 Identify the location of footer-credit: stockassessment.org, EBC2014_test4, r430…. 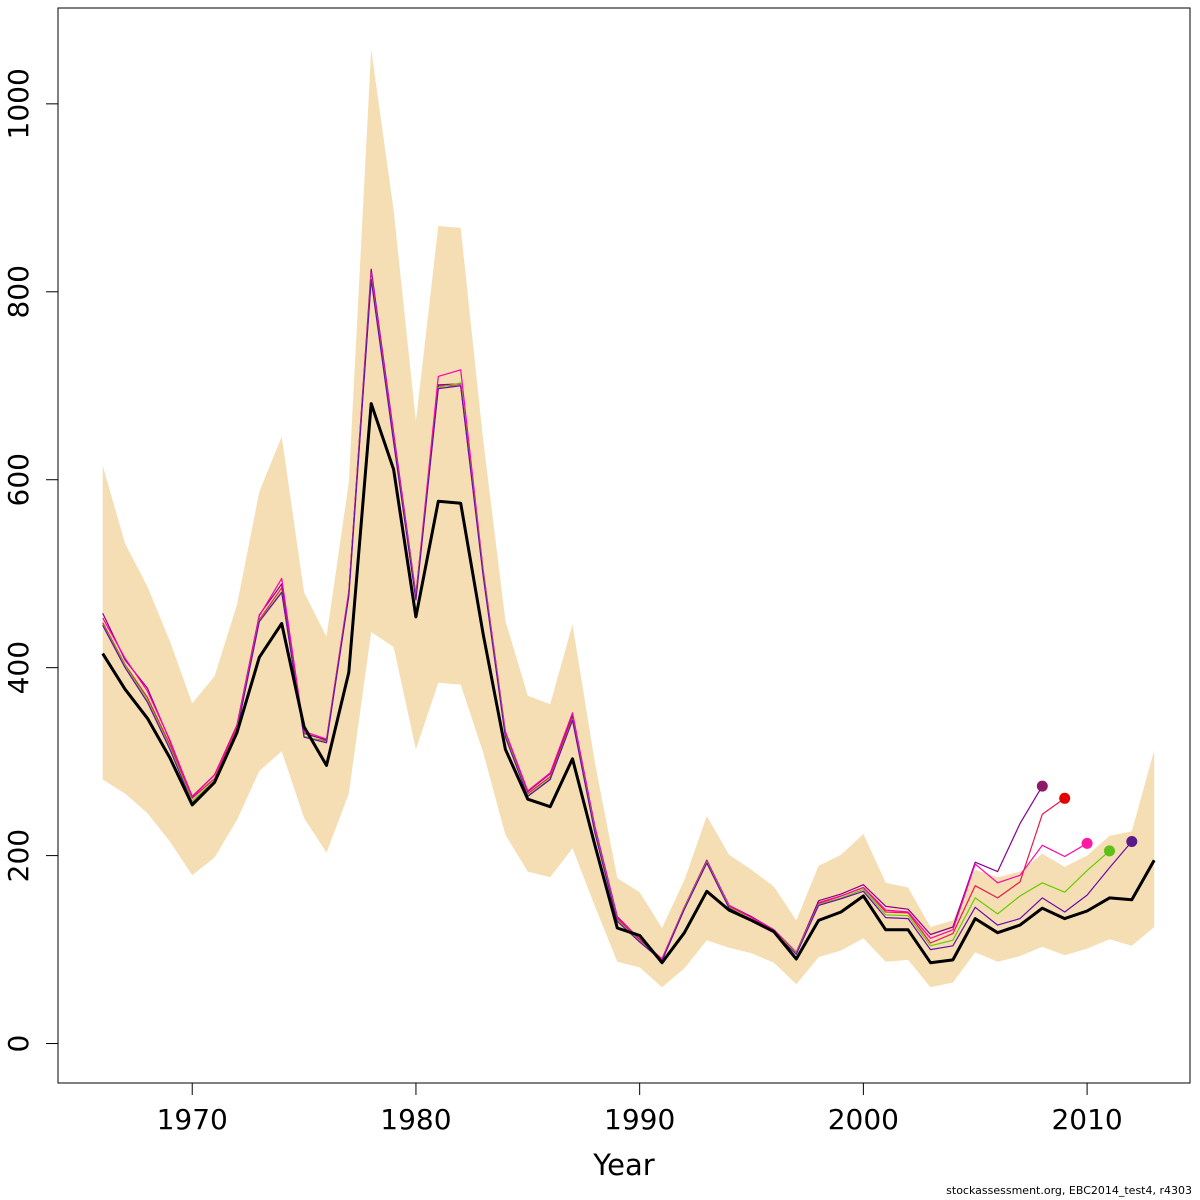
(1069, 1190).